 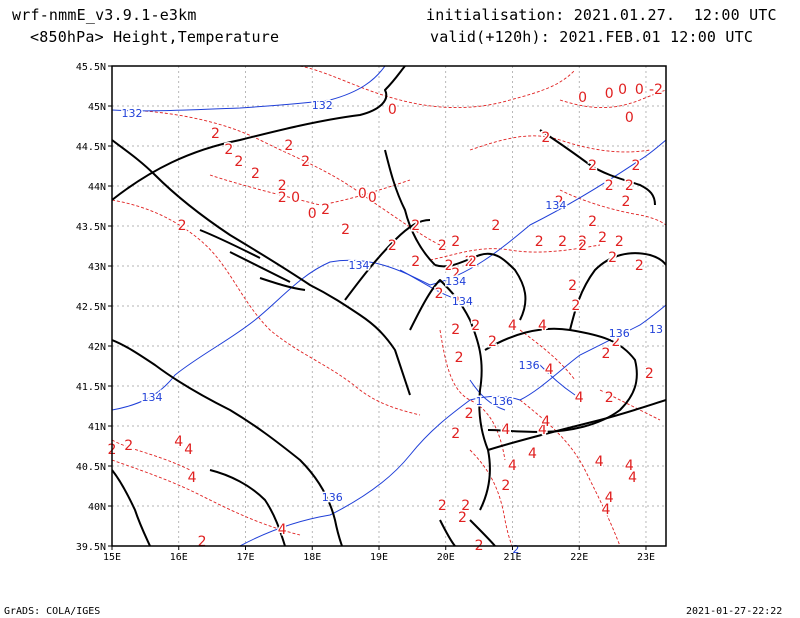 I want to click on italy-east-coast, so click(x=227, y=442).